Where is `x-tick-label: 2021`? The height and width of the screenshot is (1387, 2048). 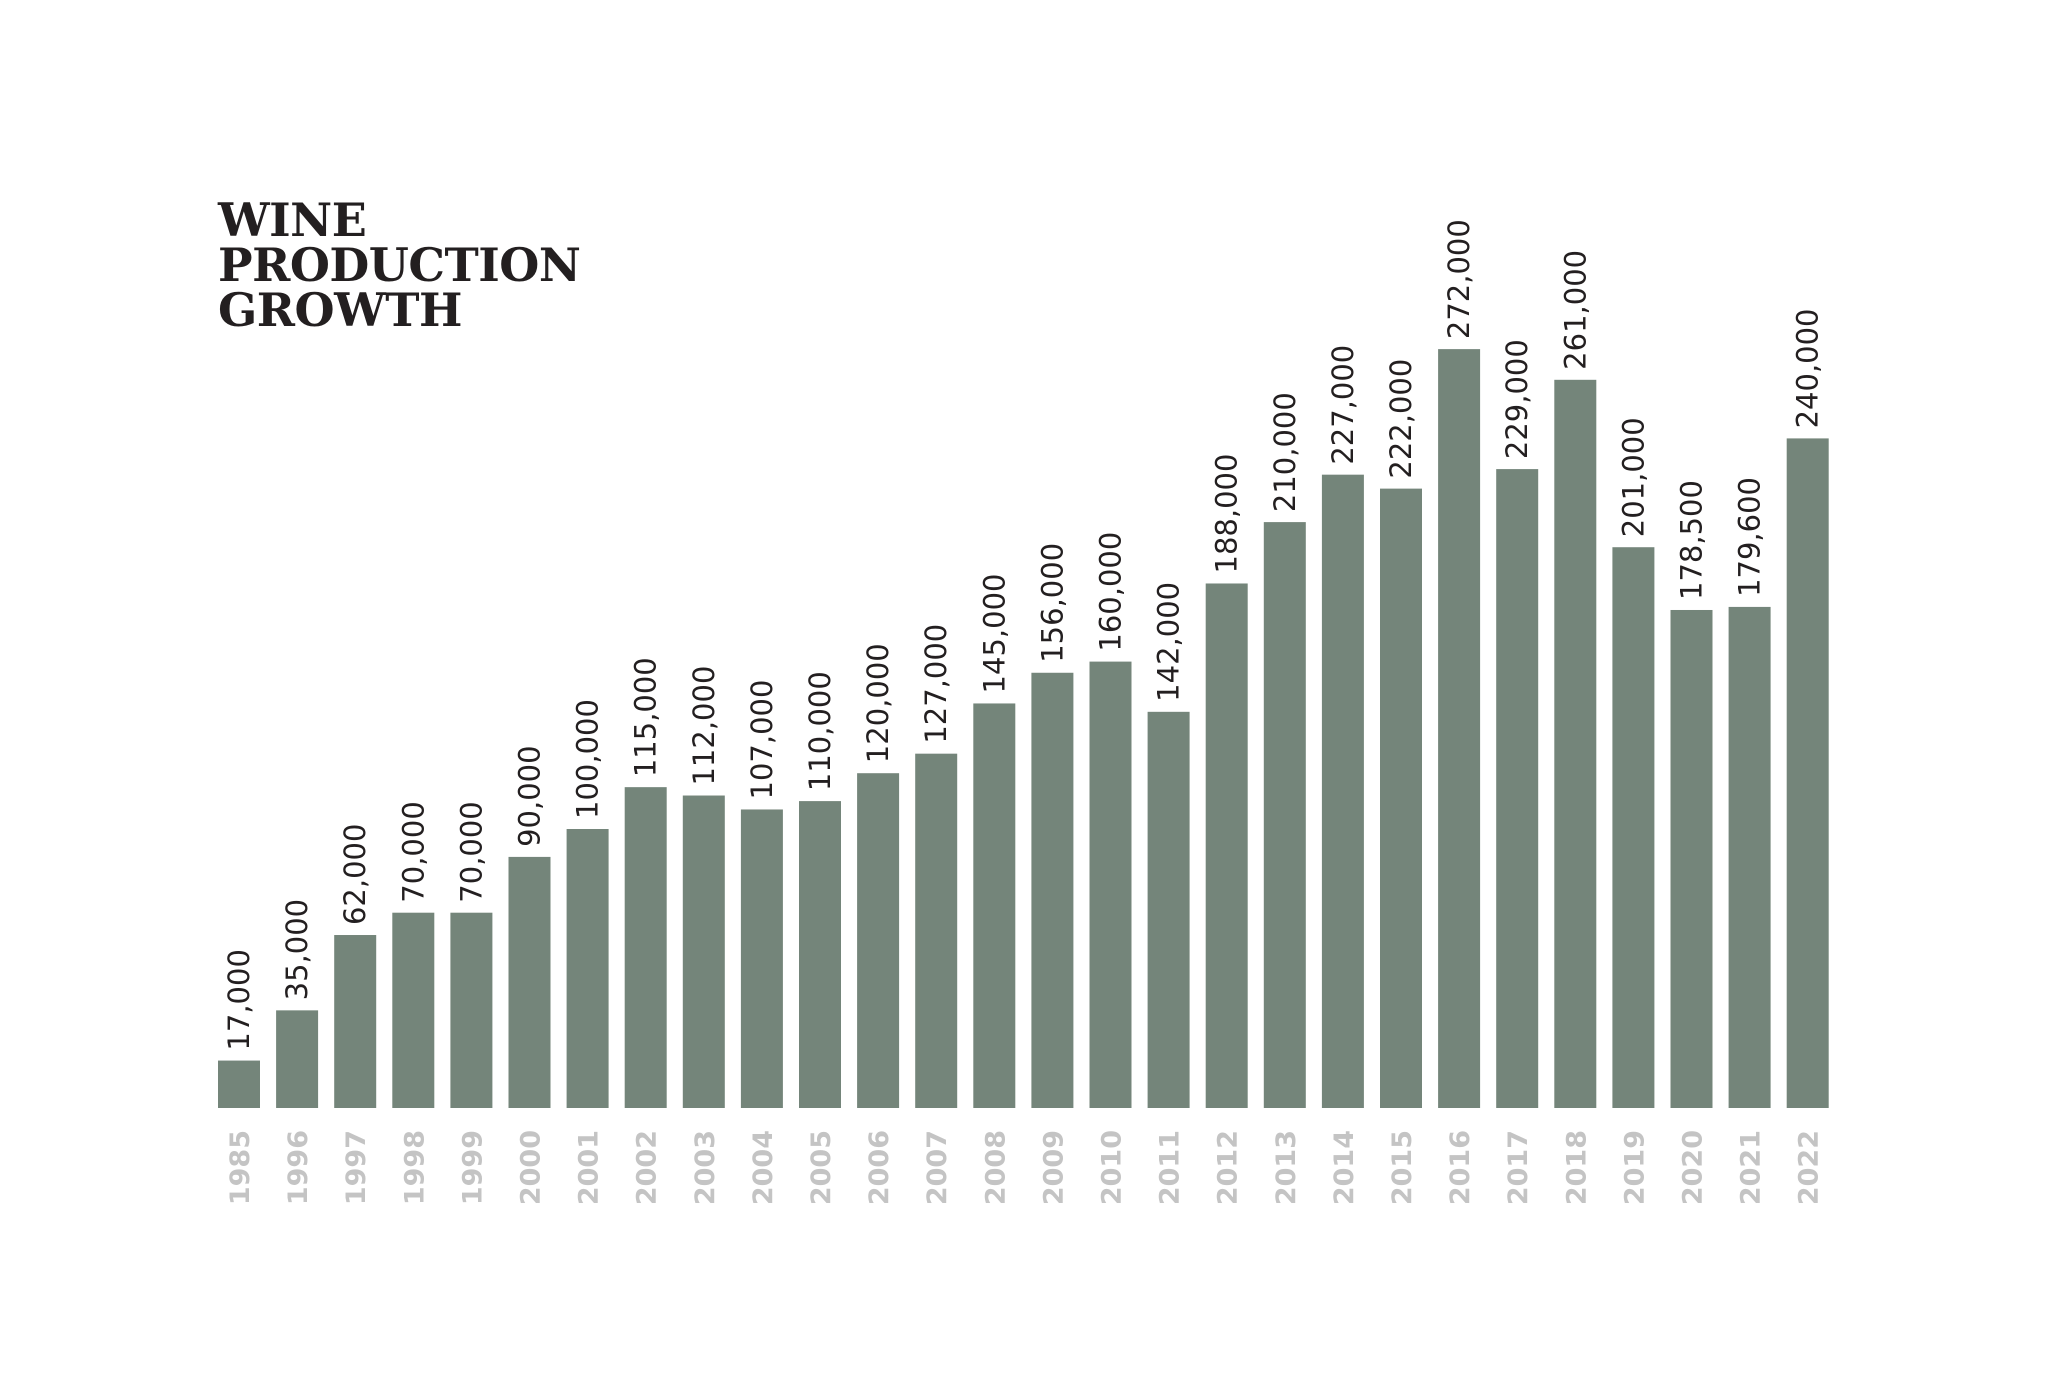
x-tick-label: 2021 is located at coordinates (1751, 1167).